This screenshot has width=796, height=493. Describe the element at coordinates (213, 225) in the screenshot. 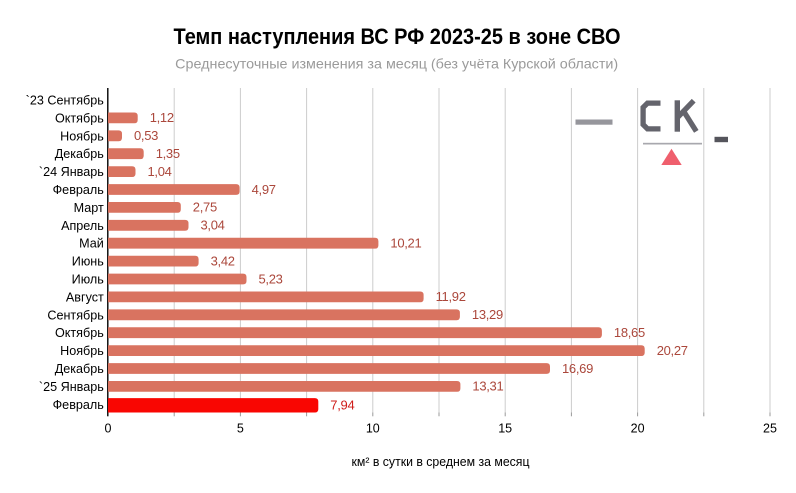

I see `svg-text: 3,04` at that location.